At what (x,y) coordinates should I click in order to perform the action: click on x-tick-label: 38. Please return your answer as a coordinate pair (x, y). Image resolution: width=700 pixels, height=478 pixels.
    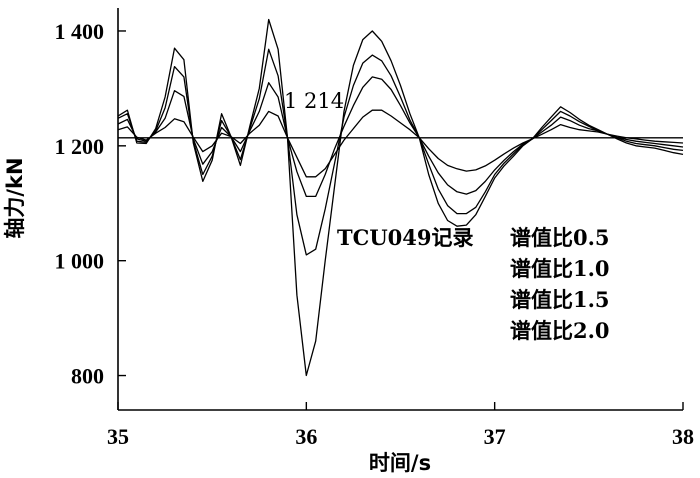
    Looking at the image, I should click on (683, 436).